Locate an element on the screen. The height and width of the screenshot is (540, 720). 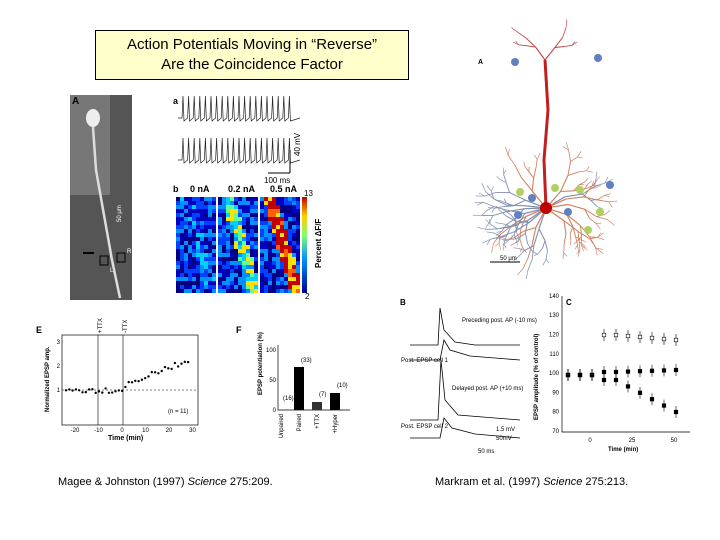
c-ticks: 70 80 90 100 110 120 130 140 0 25 50 is located at coordinates (613, 369).